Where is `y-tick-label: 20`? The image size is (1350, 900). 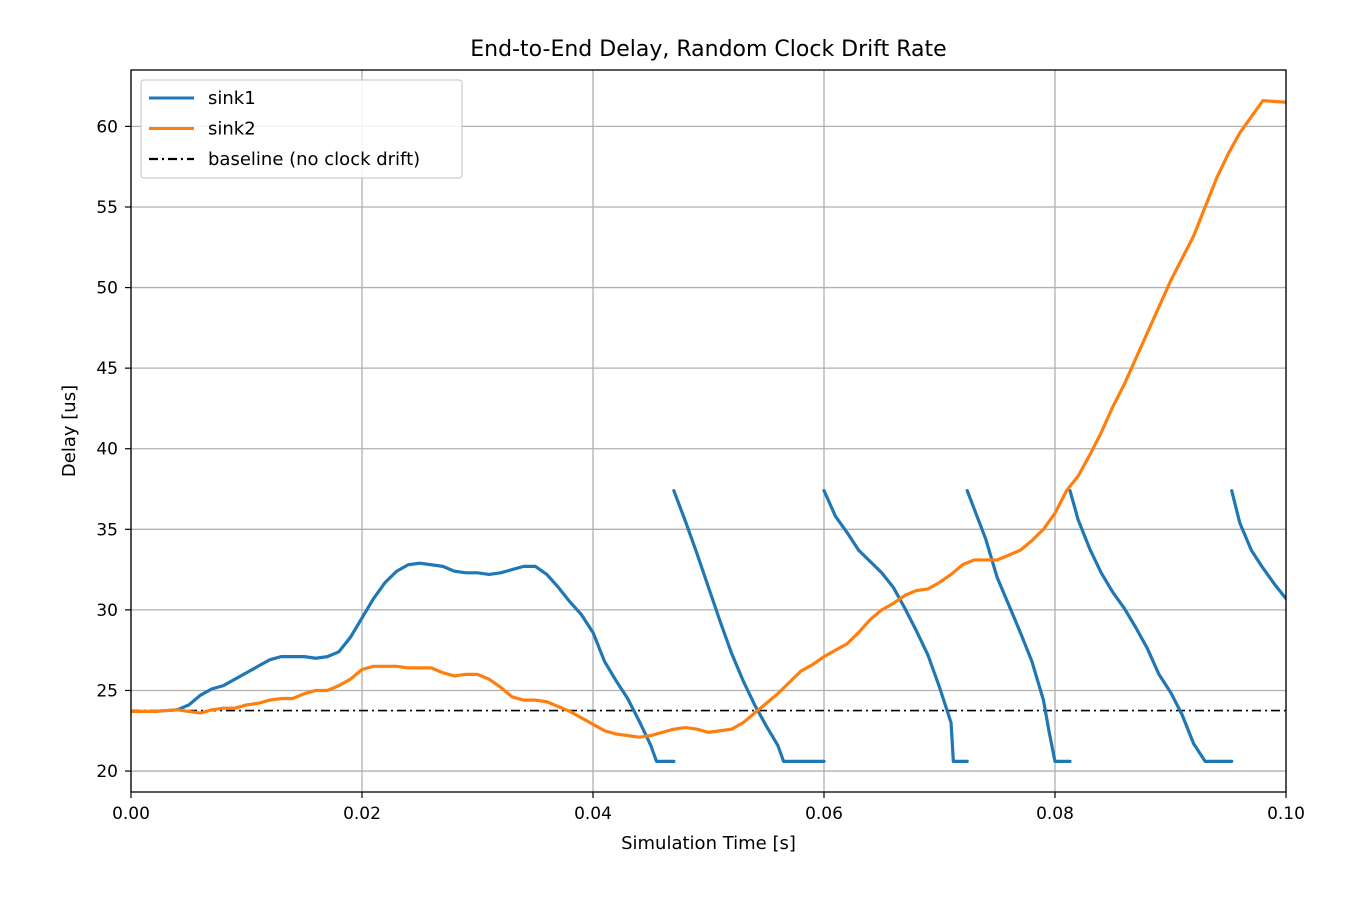 y-tick-label: 20 is located at coordinates (107, 772).